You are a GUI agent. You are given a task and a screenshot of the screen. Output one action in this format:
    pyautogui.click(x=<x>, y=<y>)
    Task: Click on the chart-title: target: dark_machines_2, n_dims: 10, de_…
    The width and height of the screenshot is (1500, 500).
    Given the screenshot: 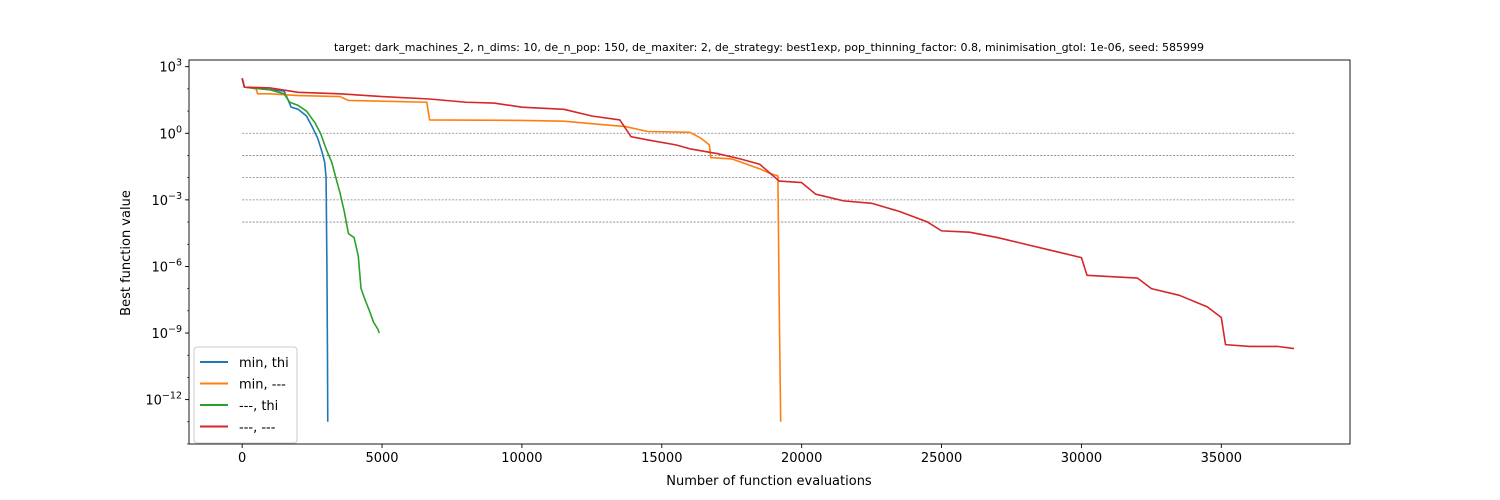 What is the action you would take?
    pyautogui.click(x=769, y=47)
    